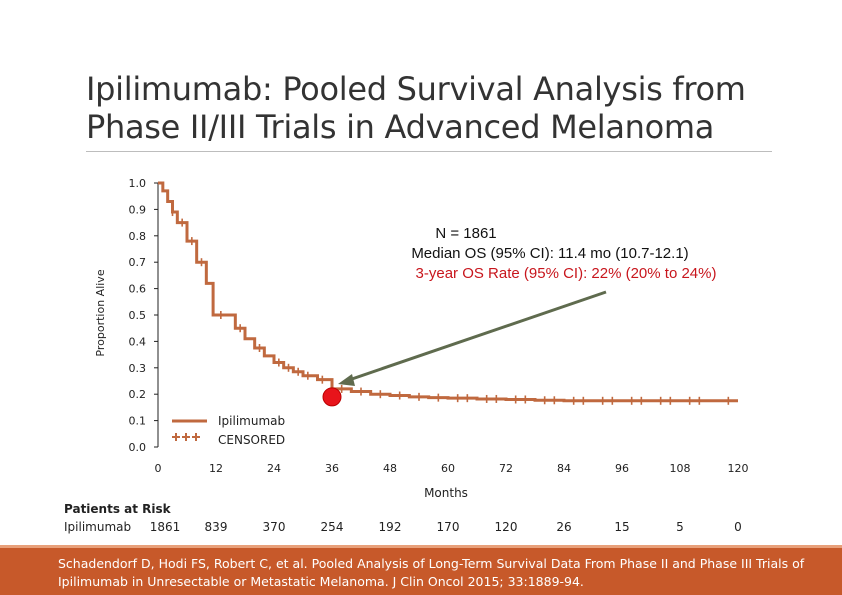 The height and width of the screenshot is (595, 842). Describe the element at coordinates (390, 527) in the screenshot. I see `risk-table-value: 192` at that location.